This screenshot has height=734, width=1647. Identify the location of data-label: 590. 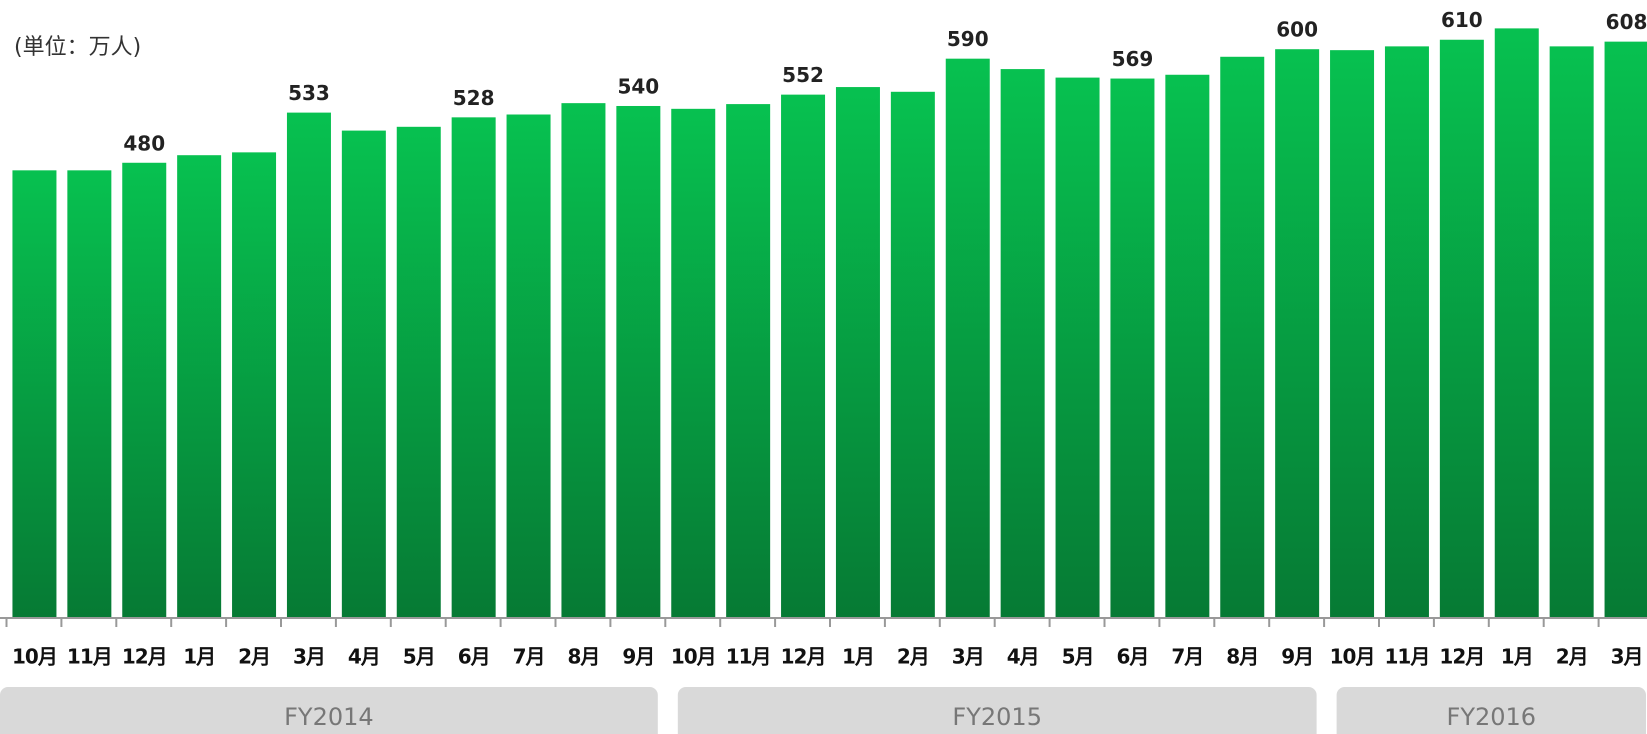
(968, 39).